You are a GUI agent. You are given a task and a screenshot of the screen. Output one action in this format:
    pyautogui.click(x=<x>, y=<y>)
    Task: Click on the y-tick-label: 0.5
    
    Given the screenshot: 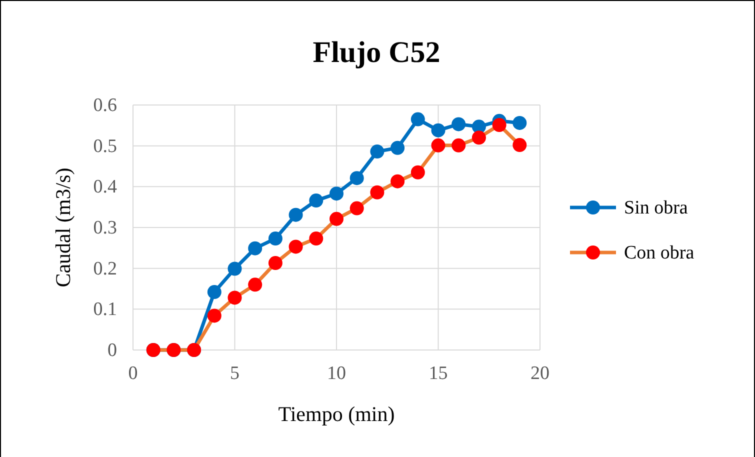 What is the action you would take?
    pyautogui.click(x=105, y=146)
    